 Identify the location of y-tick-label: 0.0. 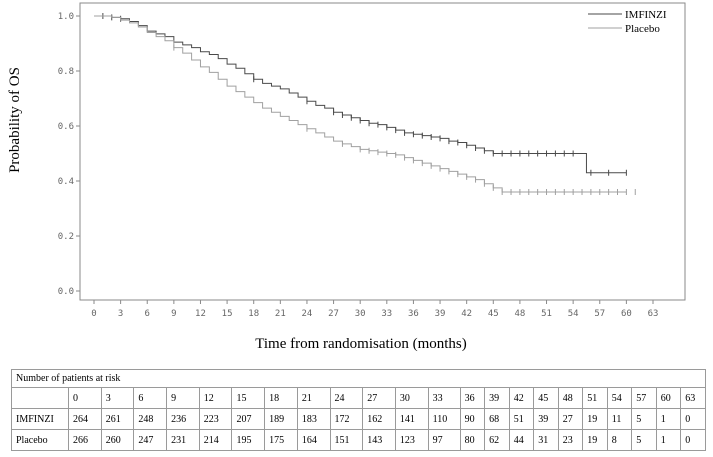
(66, 292).